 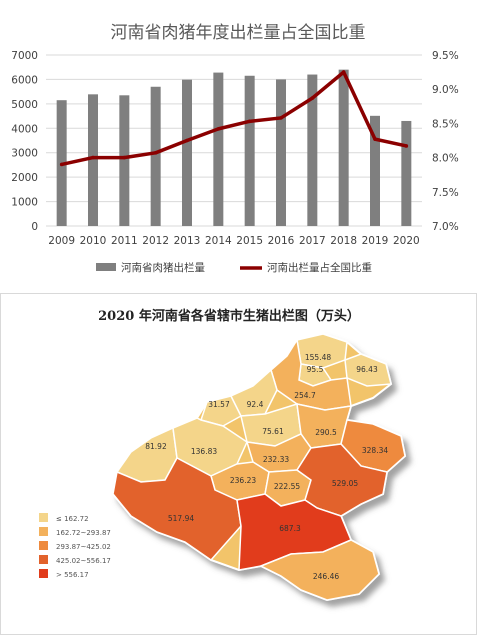 What do you see at coordinates (445, 227) in the screenshot?
I see `y-right-tick-label: 7.0%` at bounding box center [445, 227].